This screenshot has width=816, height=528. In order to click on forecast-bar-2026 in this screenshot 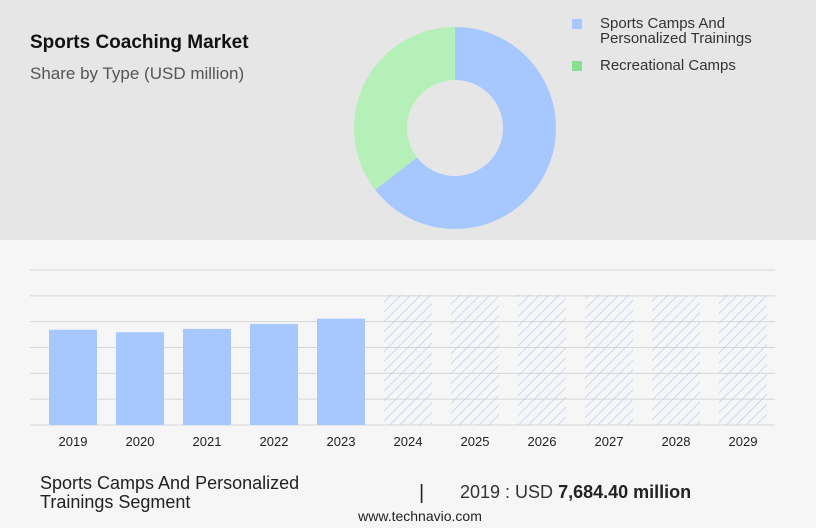, I will do `click(542, 359)`.